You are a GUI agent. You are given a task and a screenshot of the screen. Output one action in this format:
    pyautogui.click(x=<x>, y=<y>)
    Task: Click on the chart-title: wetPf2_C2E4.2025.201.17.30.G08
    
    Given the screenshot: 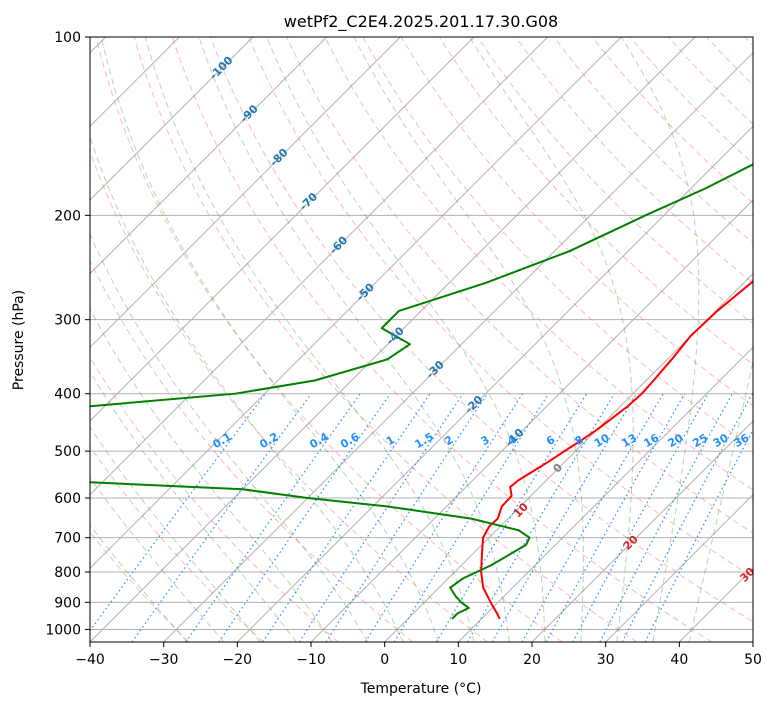 What is the action you would take?
    pyautogui.click(x=421, y=22)
    